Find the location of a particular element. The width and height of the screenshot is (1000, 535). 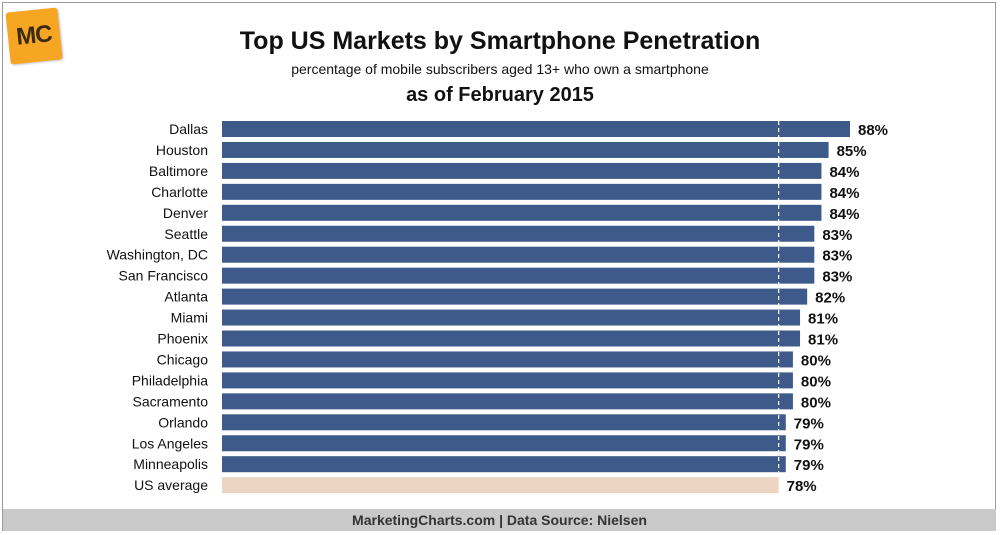

category-label-los-angeles: Los Angeles is located at coordinates (170, 443).